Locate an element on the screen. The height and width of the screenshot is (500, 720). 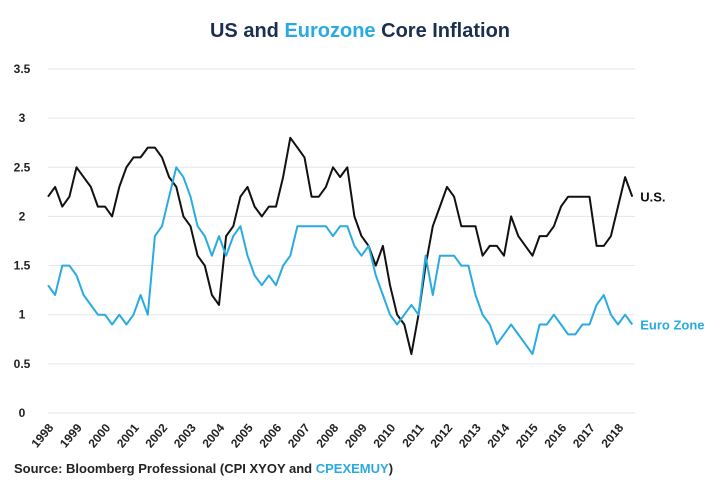
x-tick-label: 1998 is located at coordinates (42, 436).